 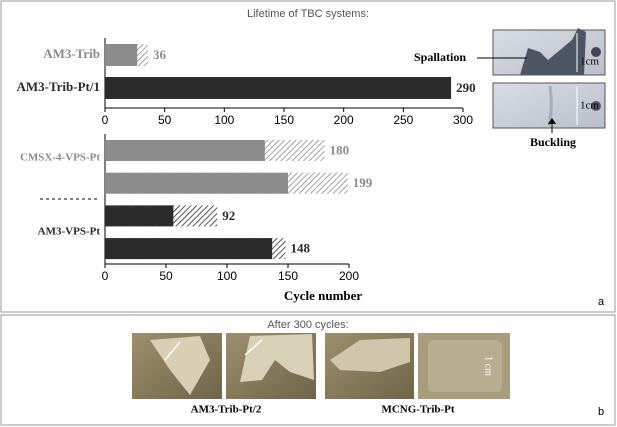 What do you see at coordinates (463, 120) in the screenshot?
I see `x-tick-label: 300` at bounding box center [463, 120].